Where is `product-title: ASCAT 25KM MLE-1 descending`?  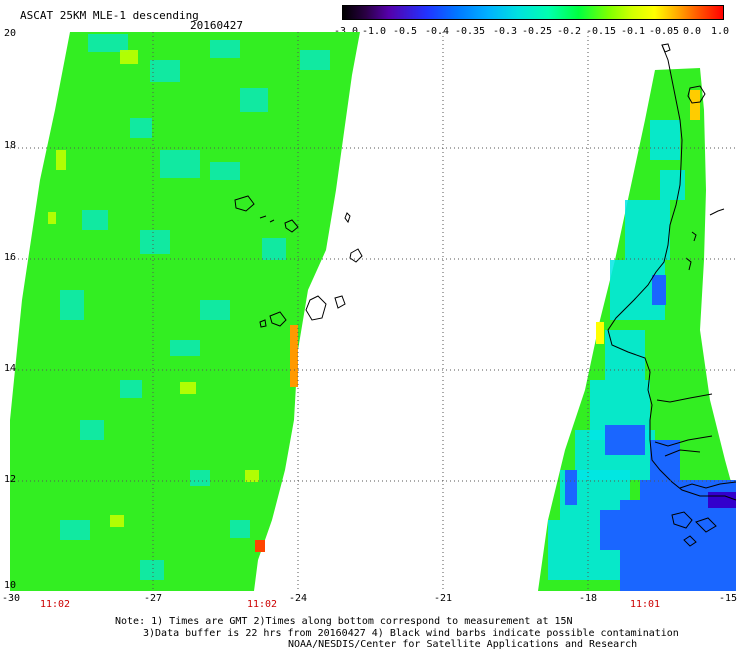 product-title: ASCAT 25KM MLE-1 descending is located at coordinates (109, 15).